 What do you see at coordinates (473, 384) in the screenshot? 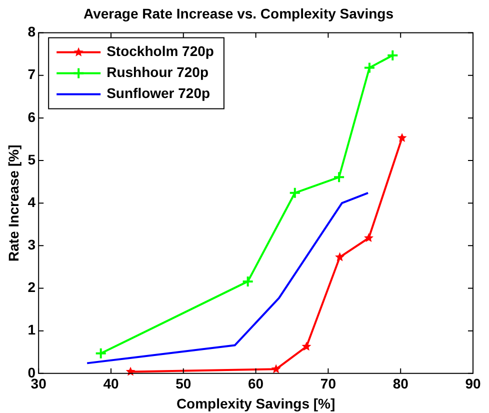
I see `x-tick-label: 90` at bounding box center [473, 384].